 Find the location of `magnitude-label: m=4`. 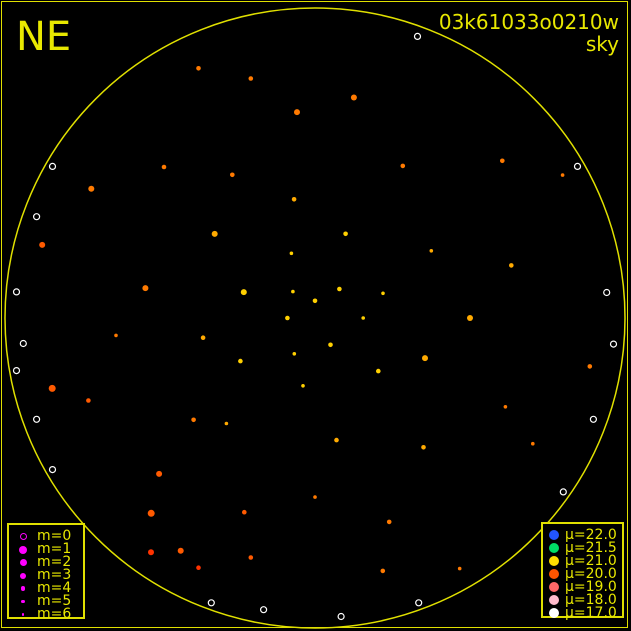

magnitude-label: m=4 is located at coordinates (54, 588).